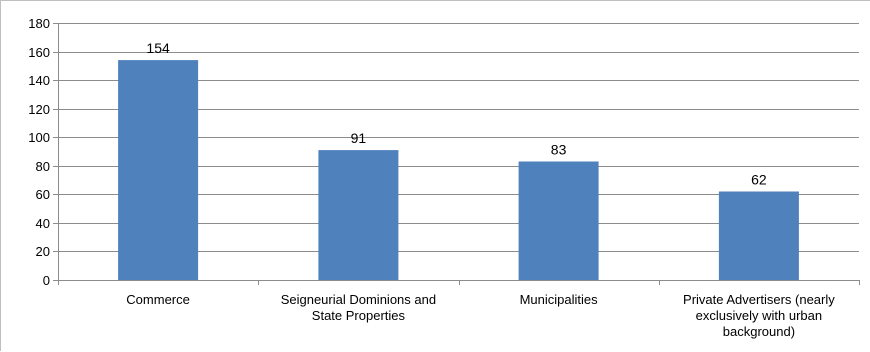 The height and width of the screenshot is (352, 870). I want to click on x-category-label: Commerce, so click(158, 299).